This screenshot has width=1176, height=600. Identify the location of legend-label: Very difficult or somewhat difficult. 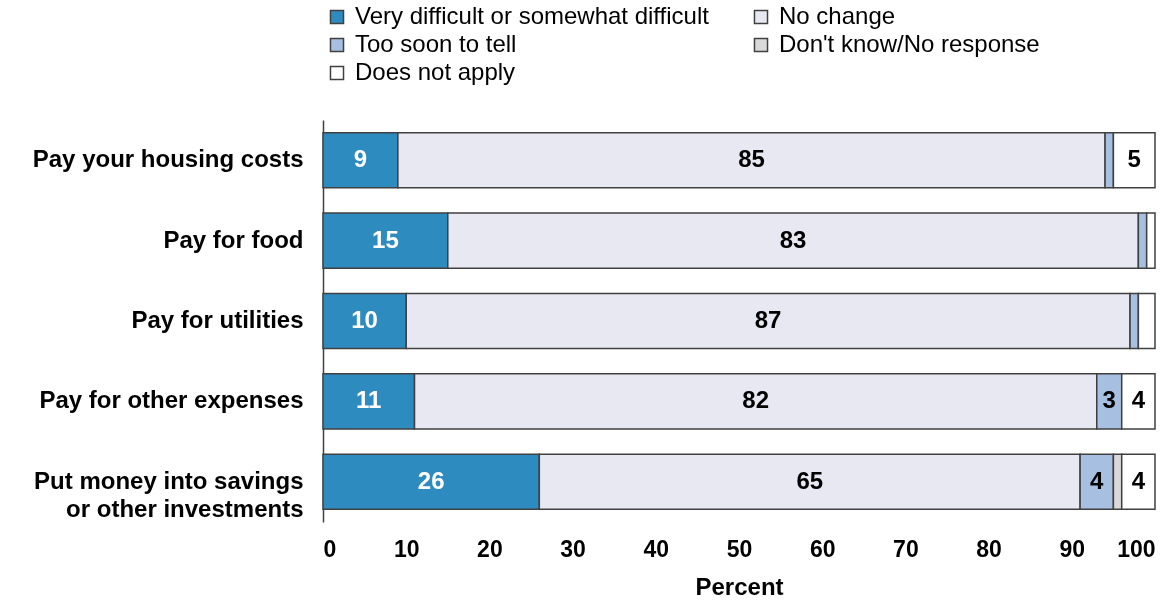
(532, 15).